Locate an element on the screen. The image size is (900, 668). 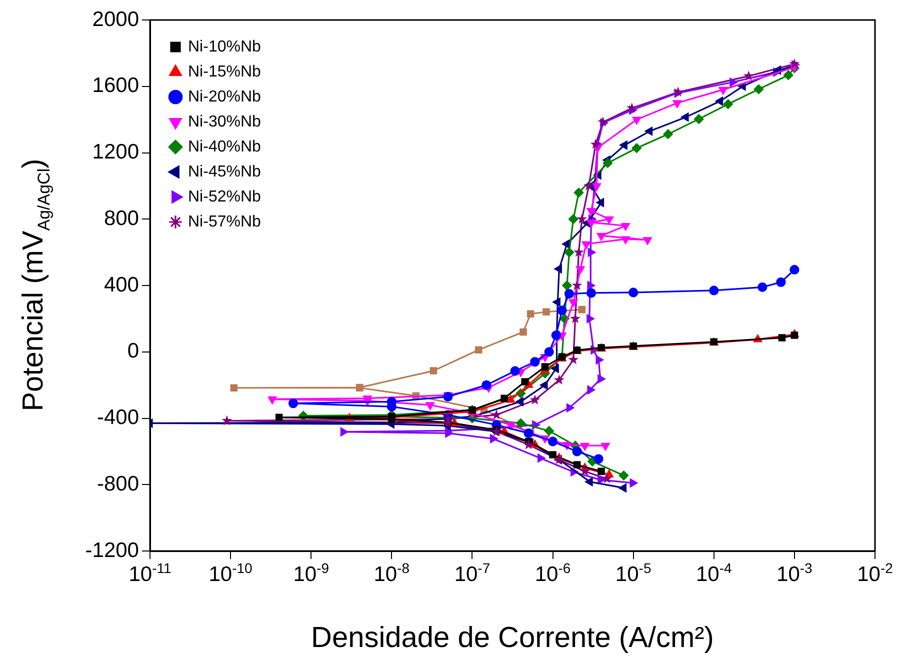
x-tick-label: 10$^{-2}$ is located at coordinates (875, 573).